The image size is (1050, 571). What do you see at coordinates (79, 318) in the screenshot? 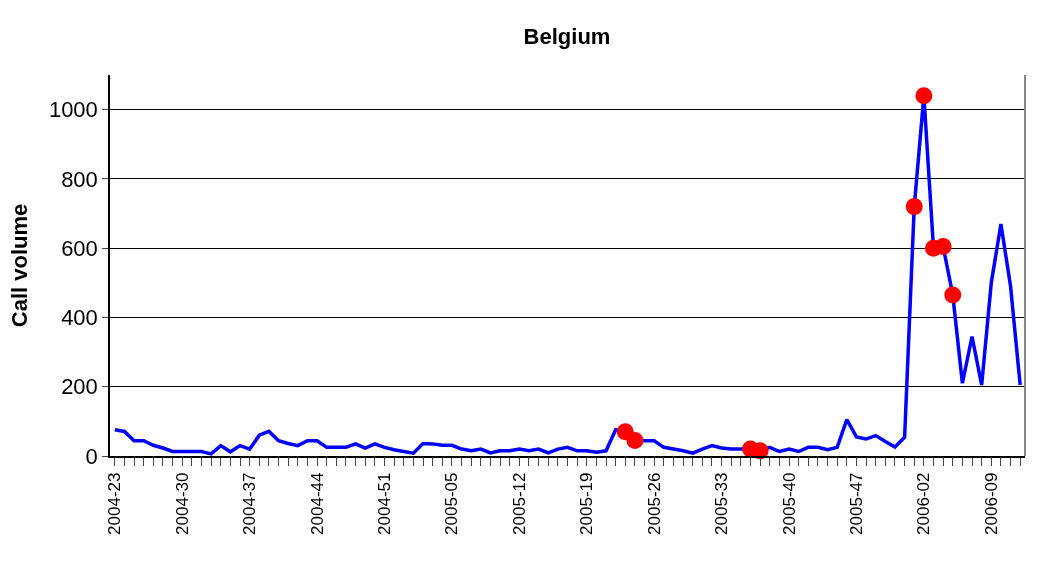
I see `y-tick-label: 400` at bounding box center [79, 318].